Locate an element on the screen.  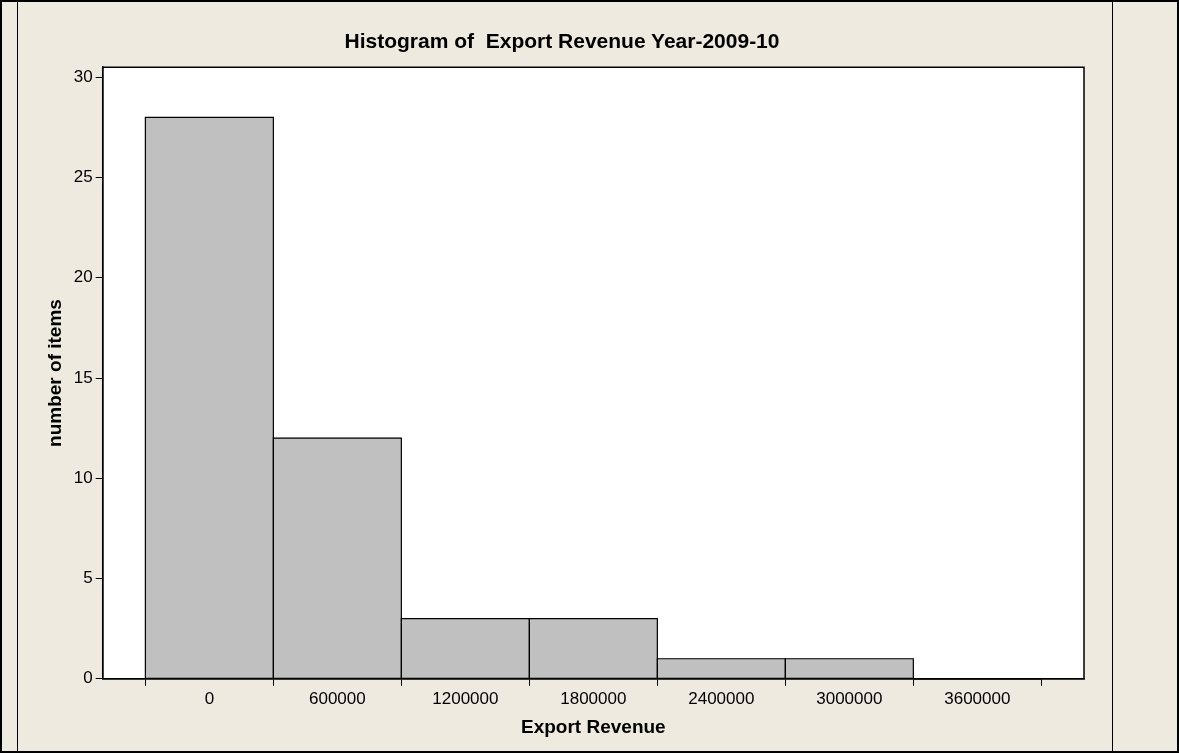
x-tick-label: 1800000 is located at coordinates (593, 698).